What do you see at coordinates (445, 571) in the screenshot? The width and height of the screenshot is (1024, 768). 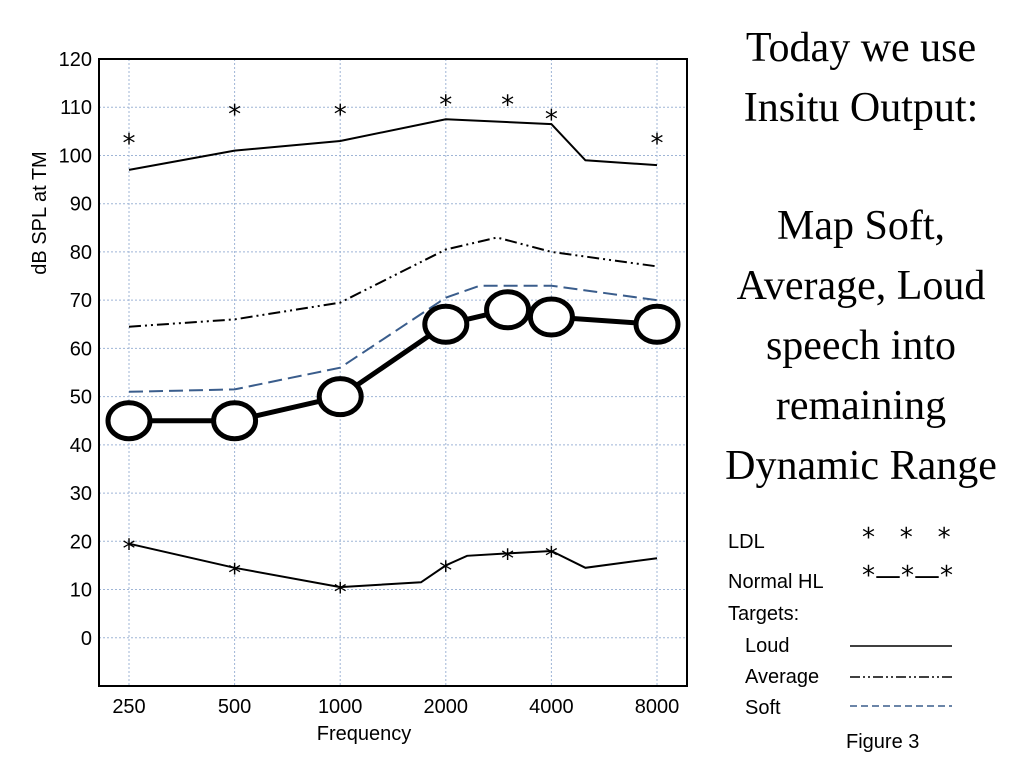 I see `normal-hl-star-3: *` at bounding box center [445, 571].